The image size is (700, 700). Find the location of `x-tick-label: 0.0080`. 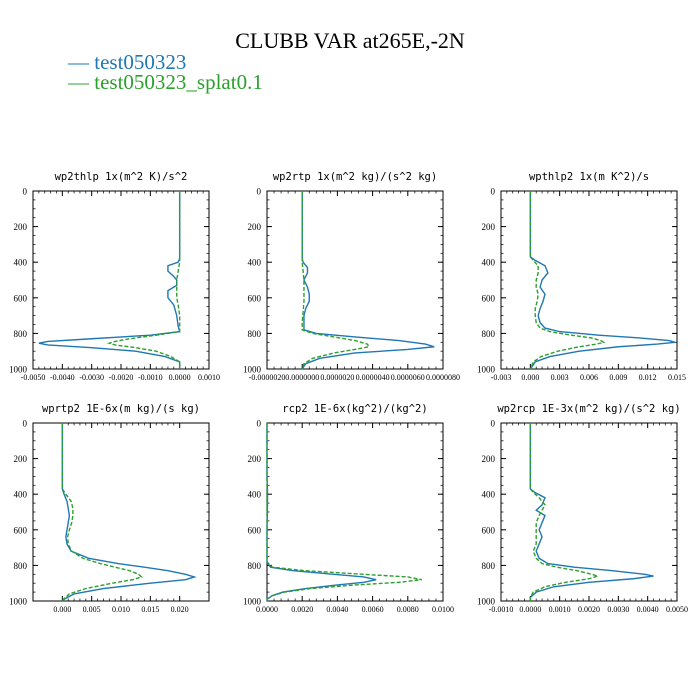

x-tick-label: 0.0080 is located at coordinates (408, 609).